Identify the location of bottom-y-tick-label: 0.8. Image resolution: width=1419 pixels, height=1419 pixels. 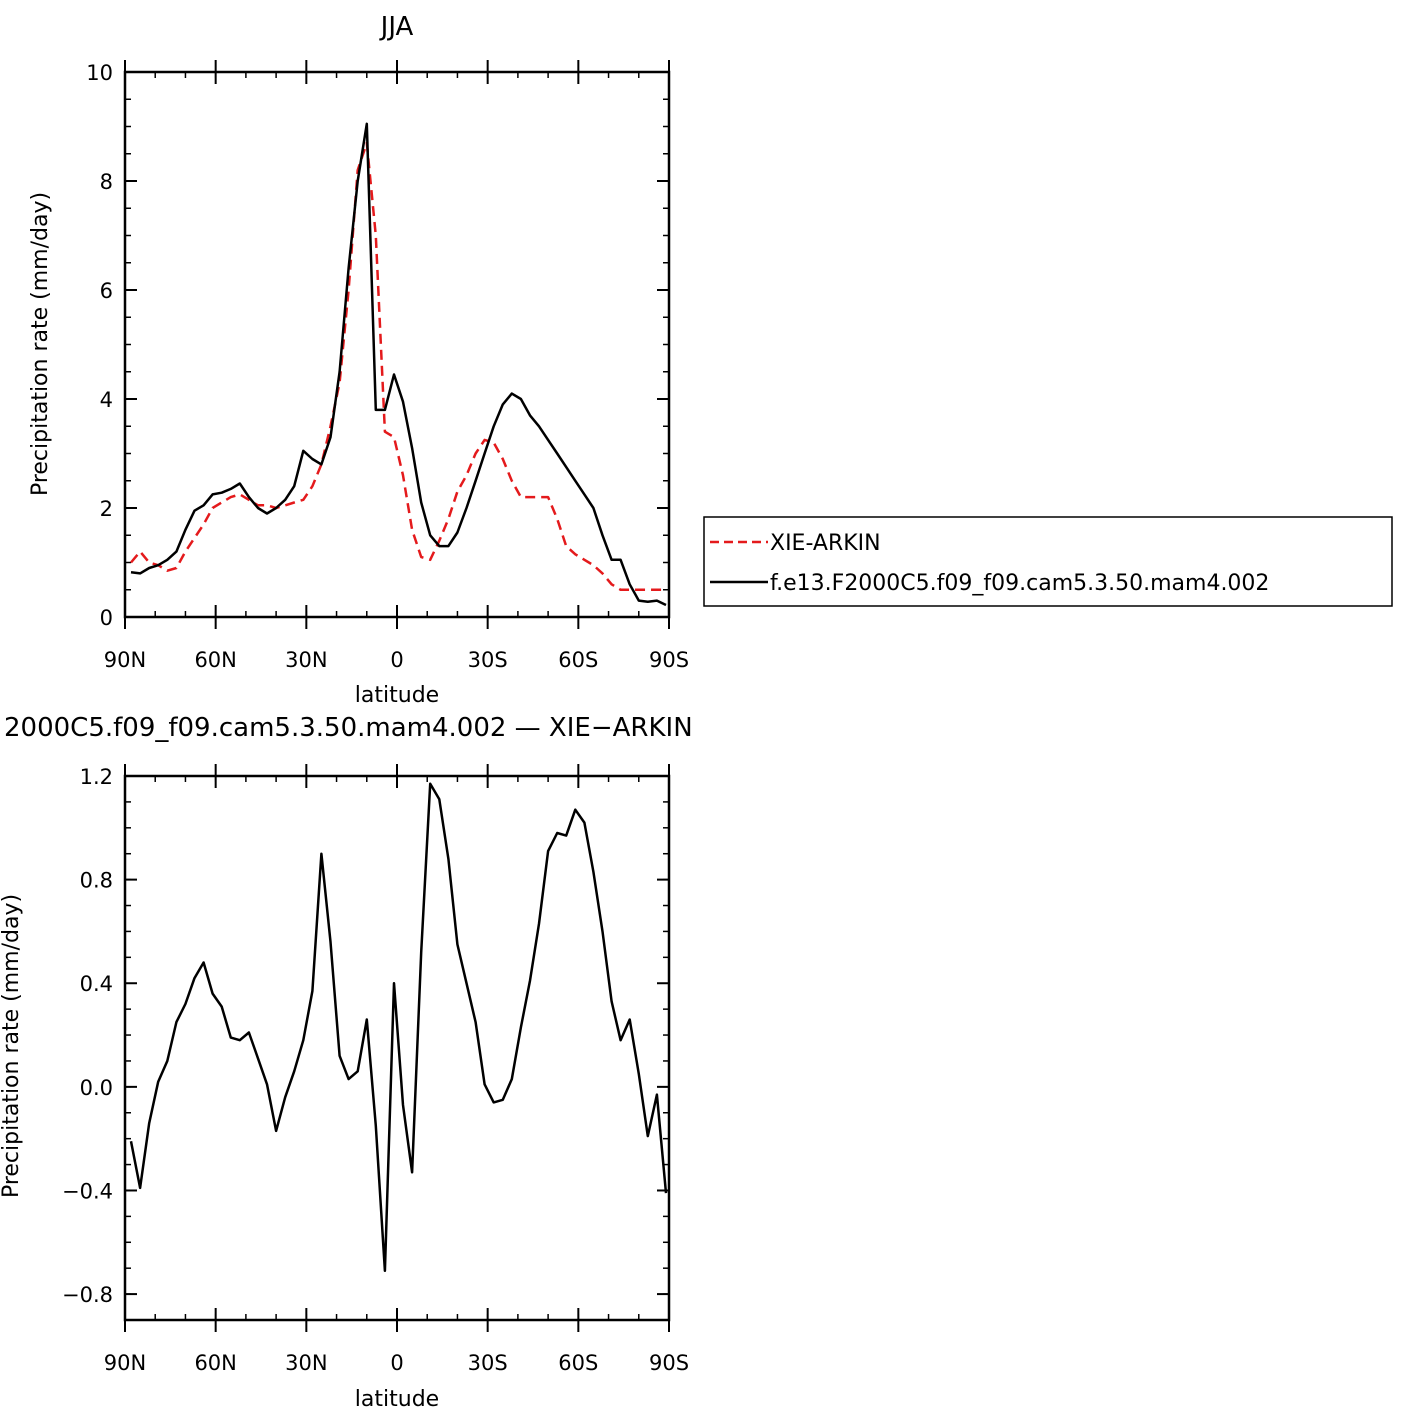
(96, 881).